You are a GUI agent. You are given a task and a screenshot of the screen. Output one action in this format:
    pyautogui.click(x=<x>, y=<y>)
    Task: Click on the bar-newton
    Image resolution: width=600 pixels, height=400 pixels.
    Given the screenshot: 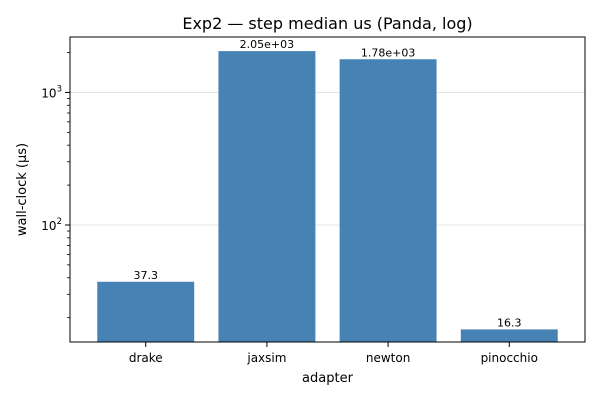 What is the action you would take?
    pyautogui.click(x=388, y=200)
    